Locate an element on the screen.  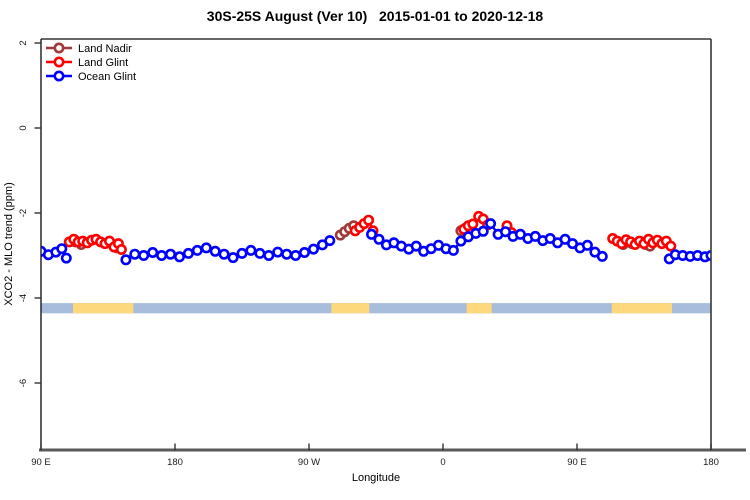
y-axis-label: XCO2 - MLO trend (ppm) is located at coordinates (9, 243).